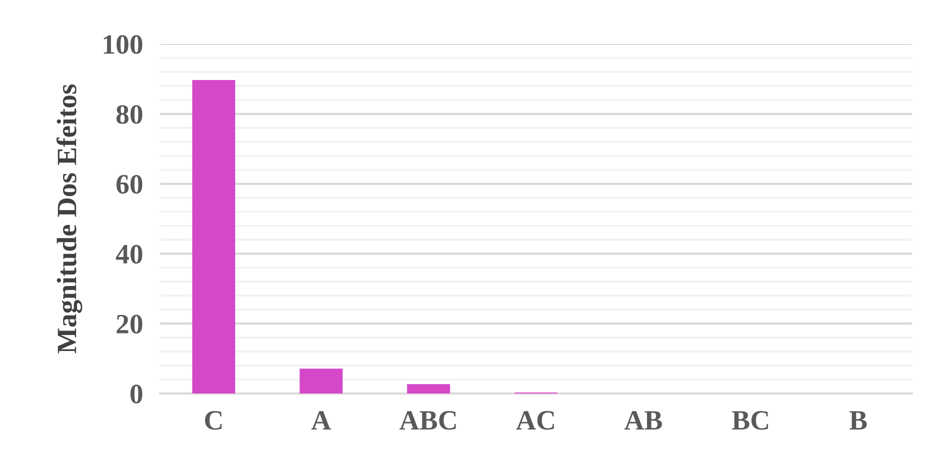 This screenshot has height=459, width=928. I want to click on x-tick-label: ABC, so click(428, 420).